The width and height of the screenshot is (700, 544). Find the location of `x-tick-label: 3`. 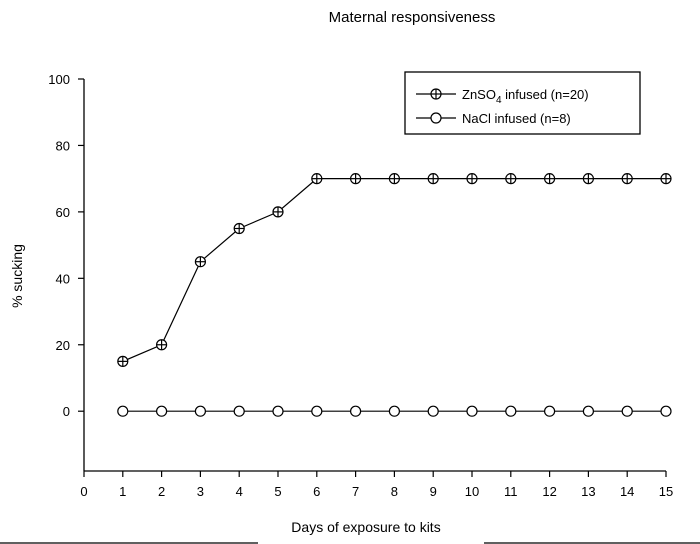

x-tick-label: 3 is located at coordinates (200, 491).